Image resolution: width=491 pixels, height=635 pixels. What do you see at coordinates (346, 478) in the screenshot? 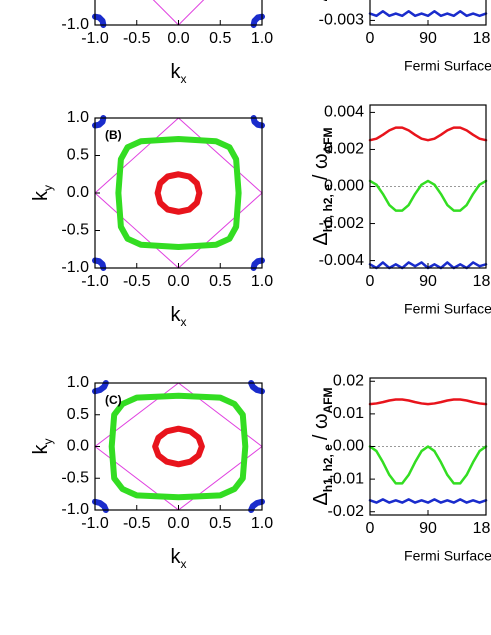
I see `y-tick-label: -0.01` at bounding box center [346, 478].